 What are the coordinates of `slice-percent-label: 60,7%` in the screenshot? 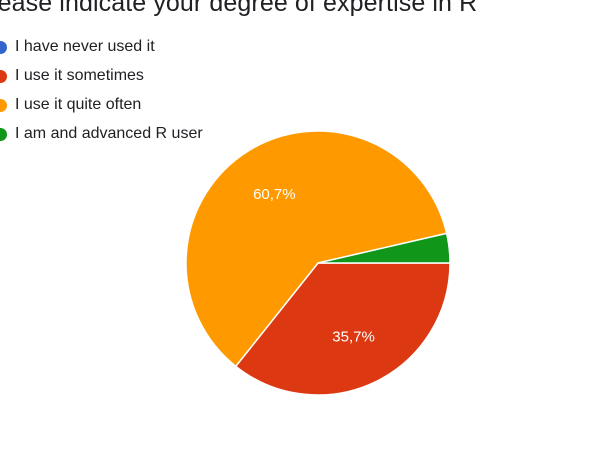 It's located at (274, 194).